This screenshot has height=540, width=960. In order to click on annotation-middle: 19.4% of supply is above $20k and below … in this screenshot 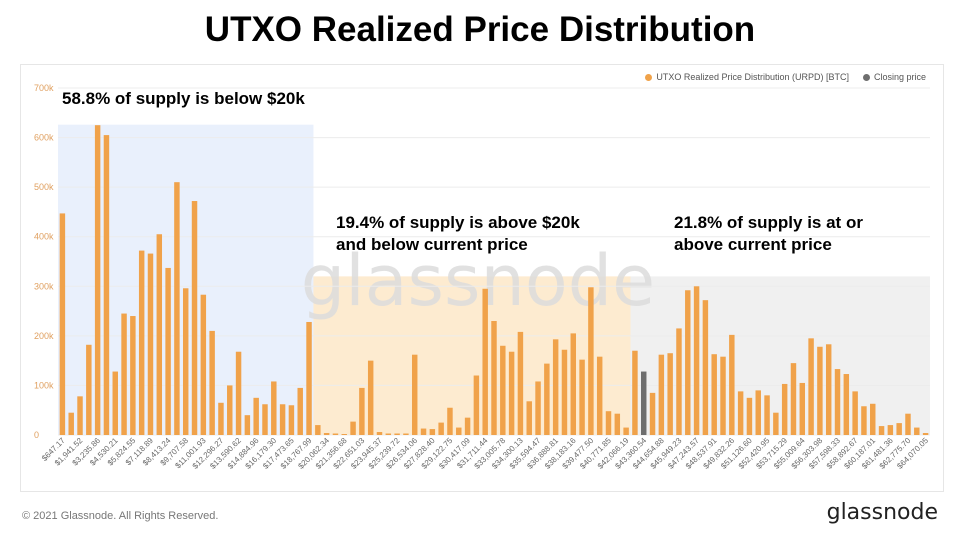, I will do `click(458, 234)`.